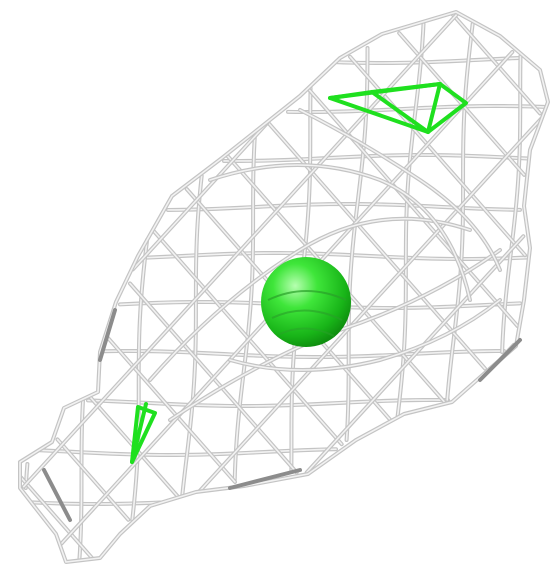  What do you see at coordinates (398, 108) in the screenshot?
I see `upper-marker` at bounding box center [398, 108].